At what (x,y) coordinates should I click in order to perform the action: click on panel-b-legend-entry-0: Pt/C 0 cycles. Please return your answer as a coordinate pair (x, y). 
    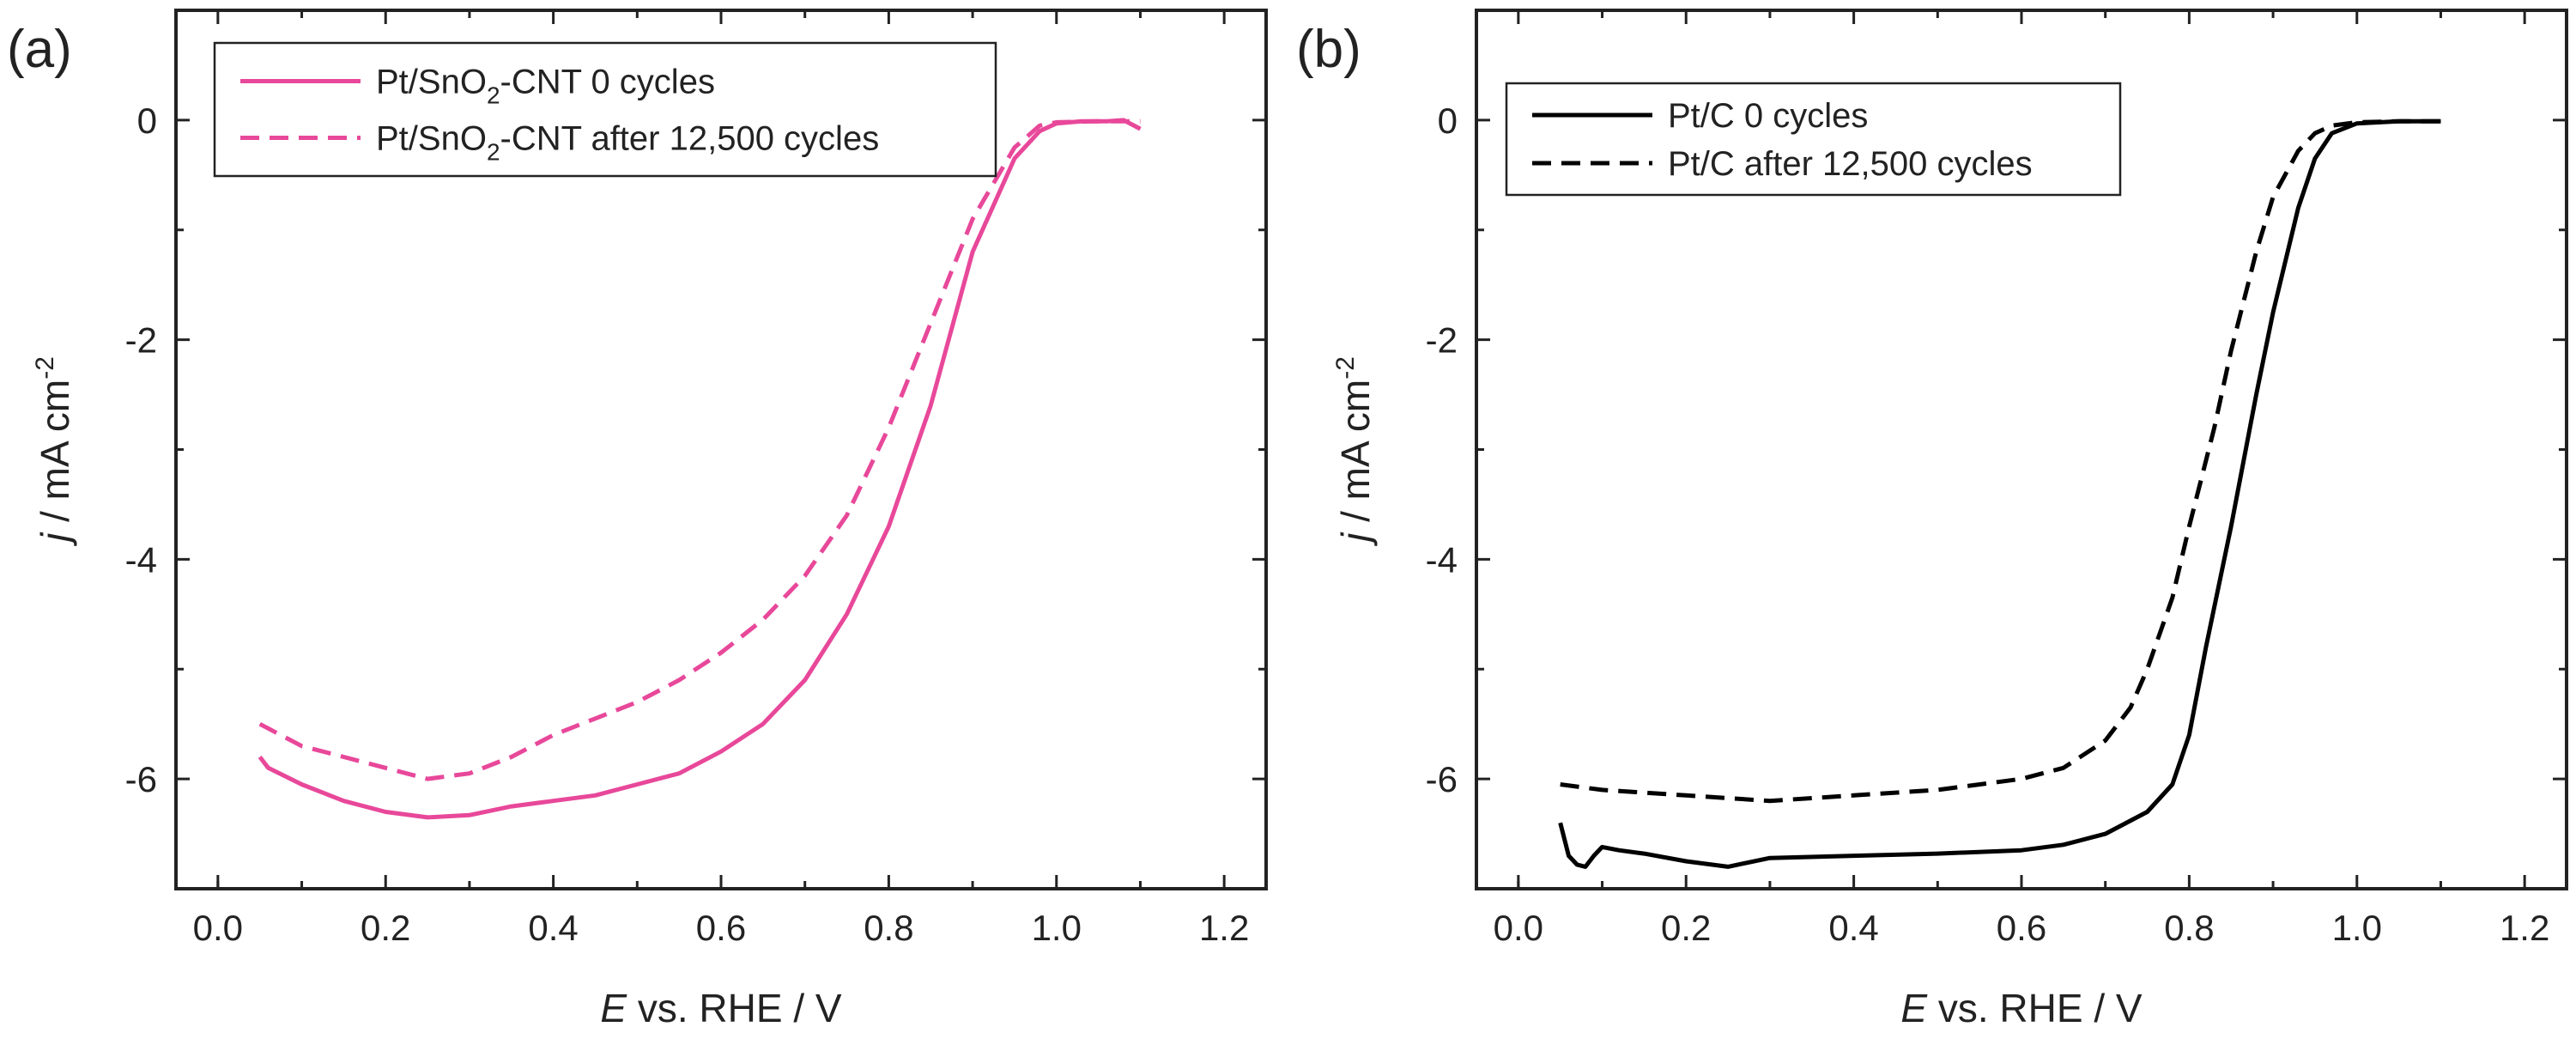
    Looking at the image, I should click on (1768, 116).